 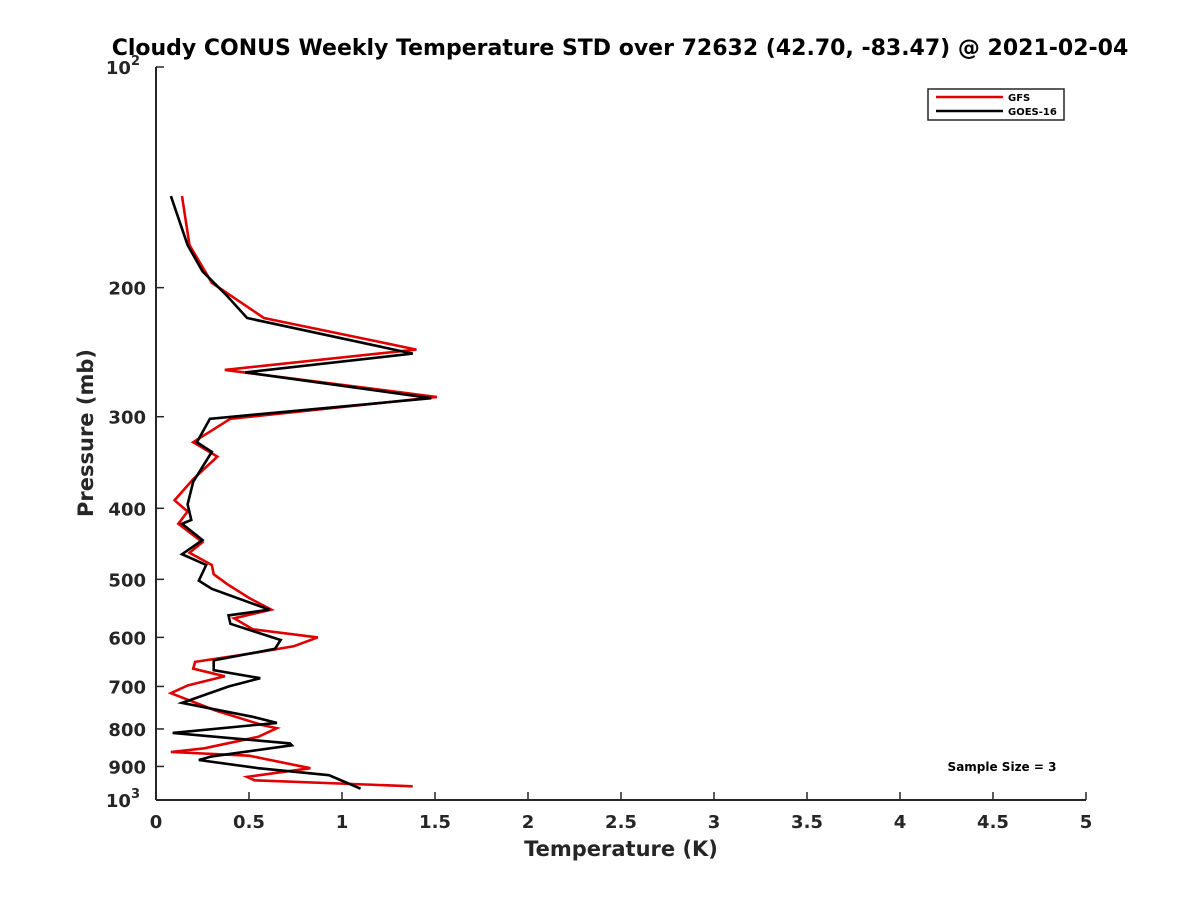 What do you see at coordinates (127, 418) in the screenshot?
I see `y-tick-label: 300` at bounding box center [127, 418].